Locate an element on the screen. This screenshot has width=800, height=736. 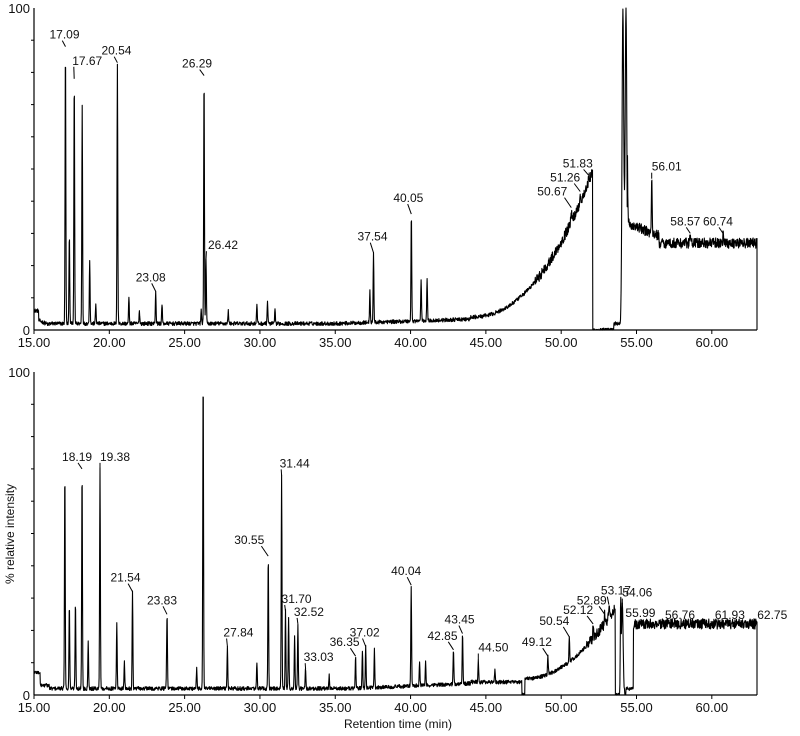
peak-label: 31.70 is located at coordinates (297, 599).